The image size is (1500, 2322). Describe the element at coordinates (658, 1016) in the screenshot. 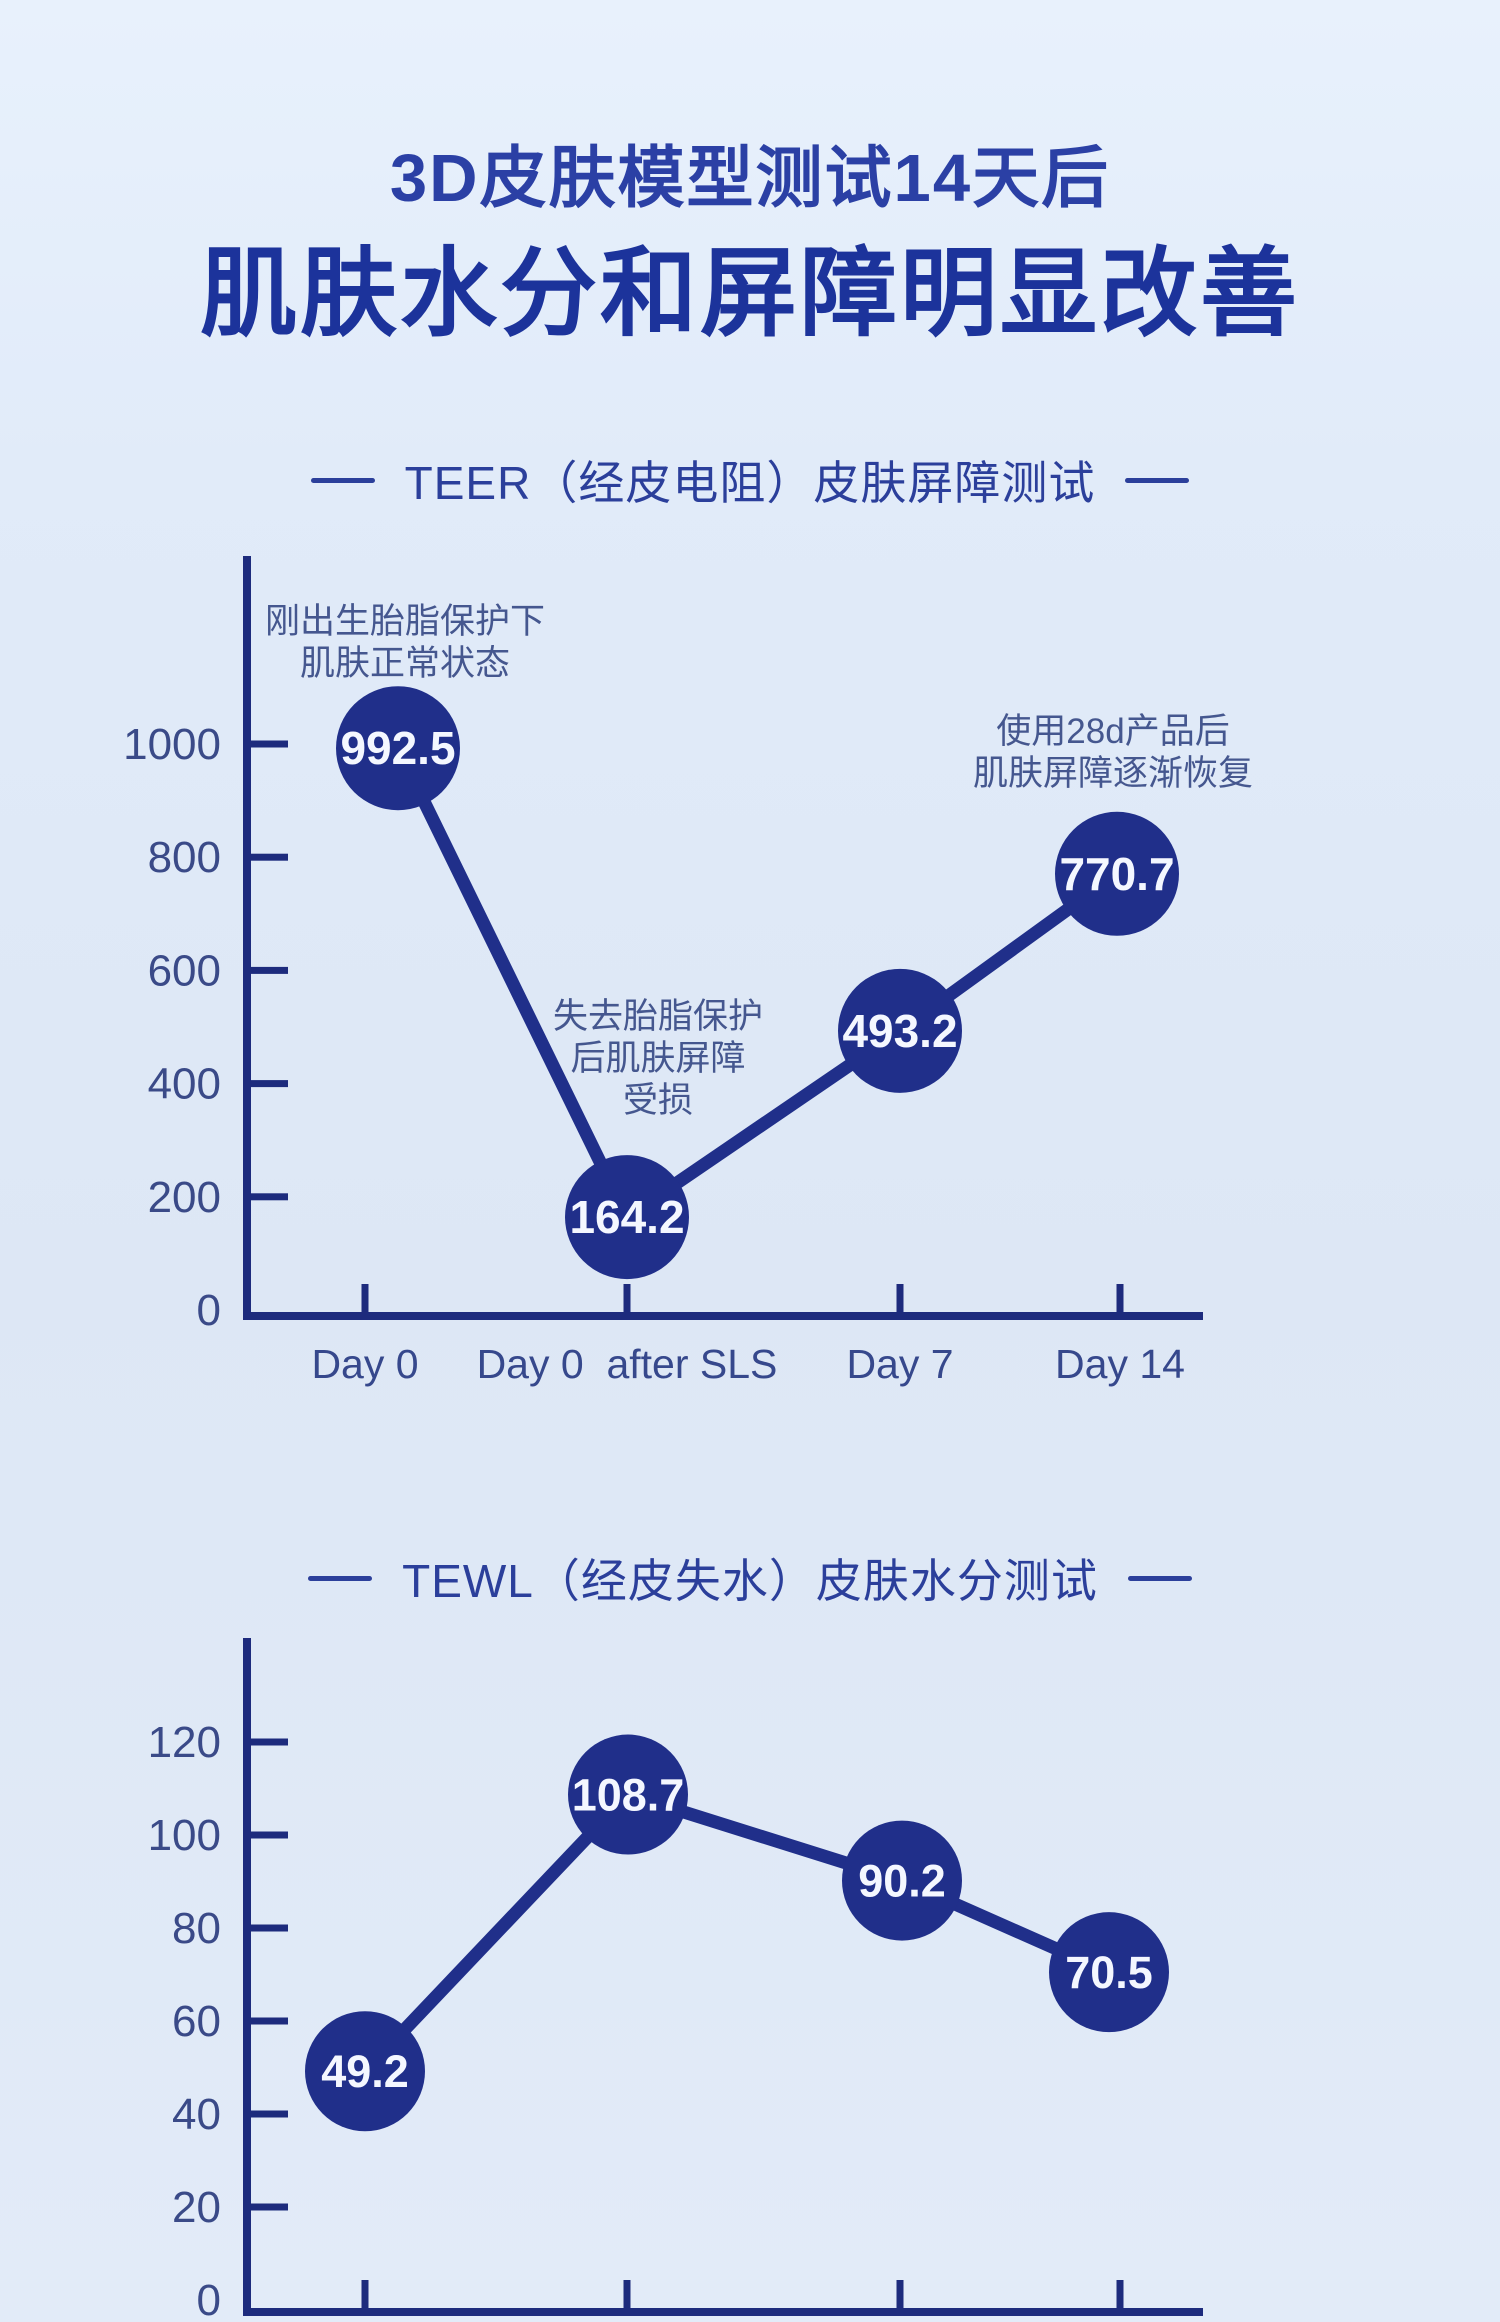

I see `teer-annotation: 失去胎脂保护` at that location.